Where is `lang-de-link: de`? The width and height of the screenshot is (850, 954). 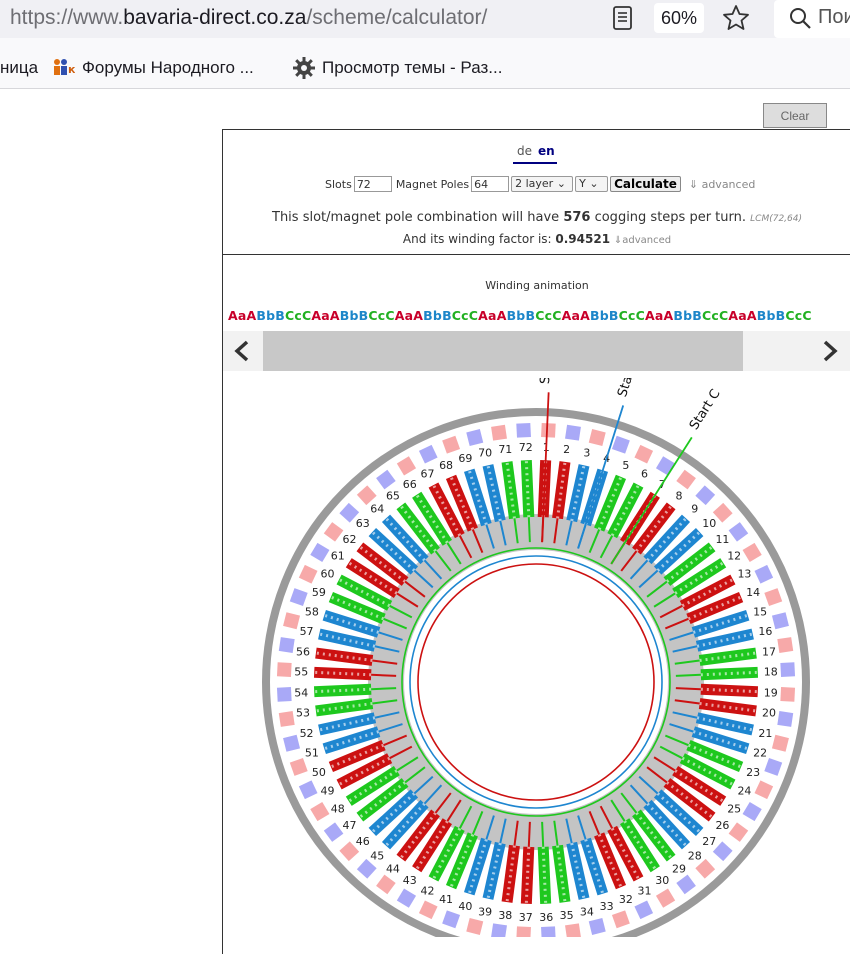
lang-de-link: de is located at coordinates (524, 151).